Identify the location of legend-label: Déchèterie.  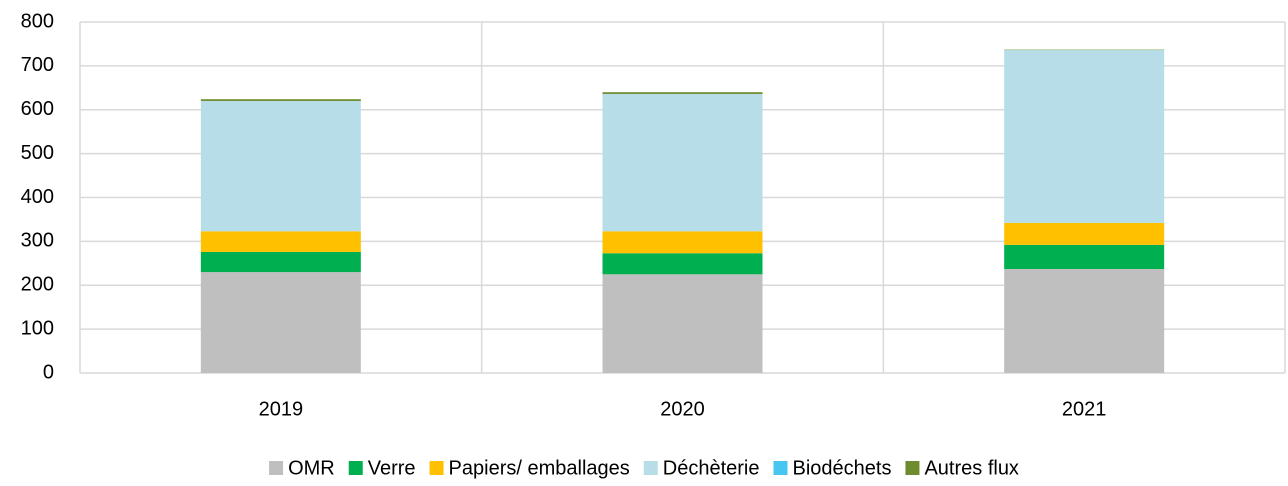
(711, 468).